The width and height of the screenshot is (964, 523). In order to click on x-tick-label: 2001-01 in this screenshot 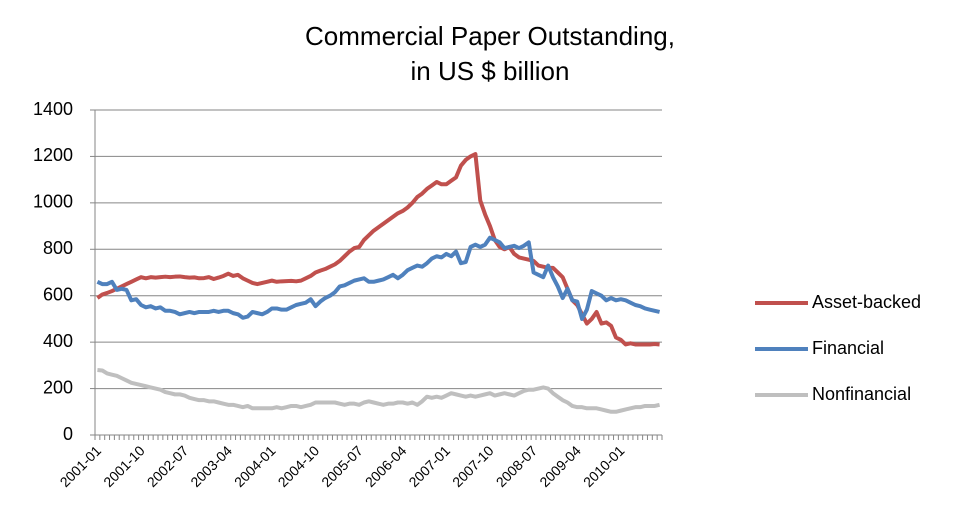, I will do `click(81, 466)`.